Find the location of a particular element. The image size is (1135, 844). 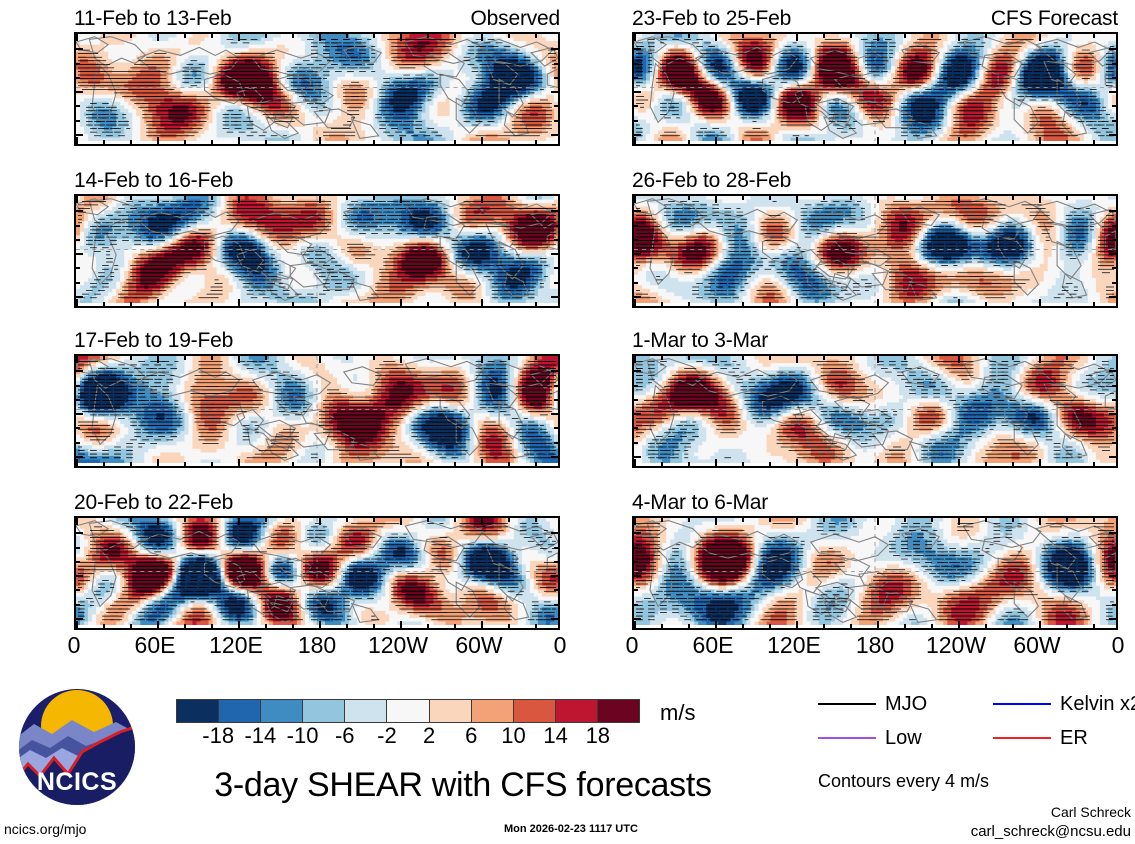

legend-item-mjo: MJO is located at coordinates (872, 704).